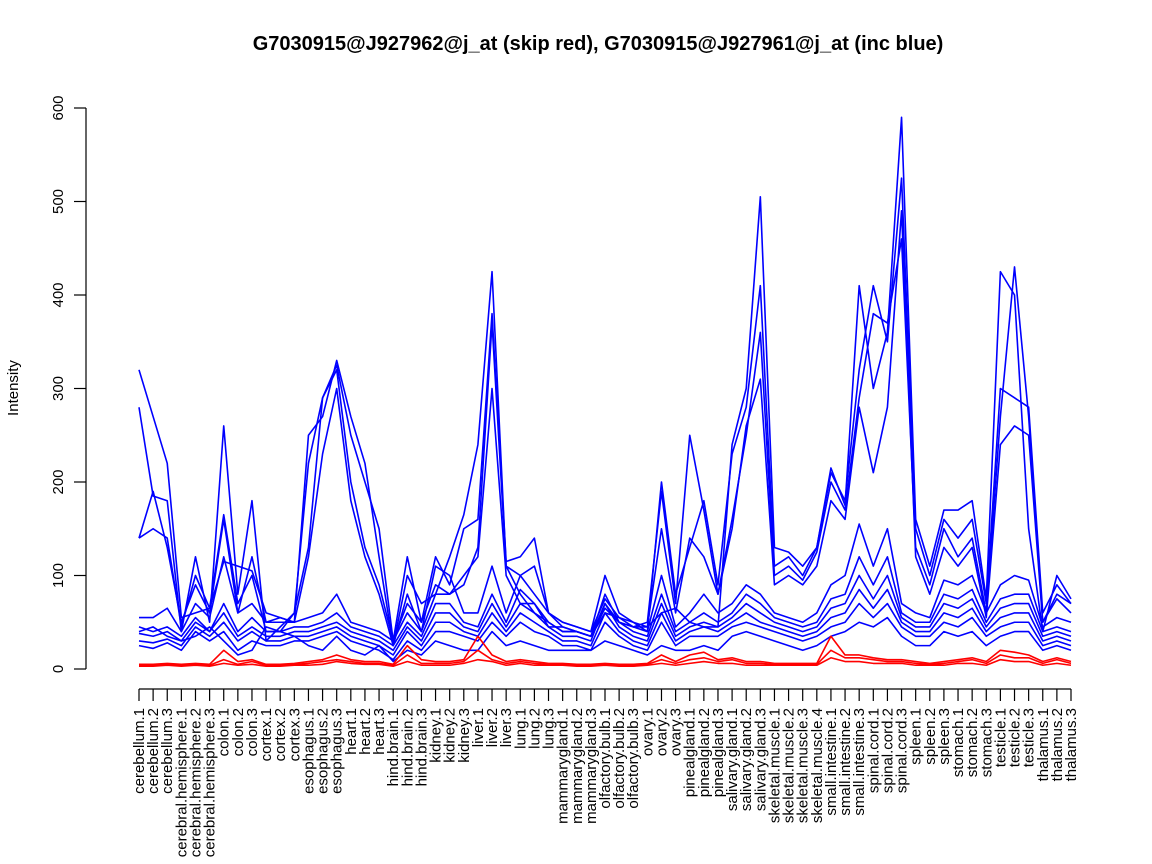  I want to click on x-tick-label: olfactory.bulb.3, so click(633, 758).